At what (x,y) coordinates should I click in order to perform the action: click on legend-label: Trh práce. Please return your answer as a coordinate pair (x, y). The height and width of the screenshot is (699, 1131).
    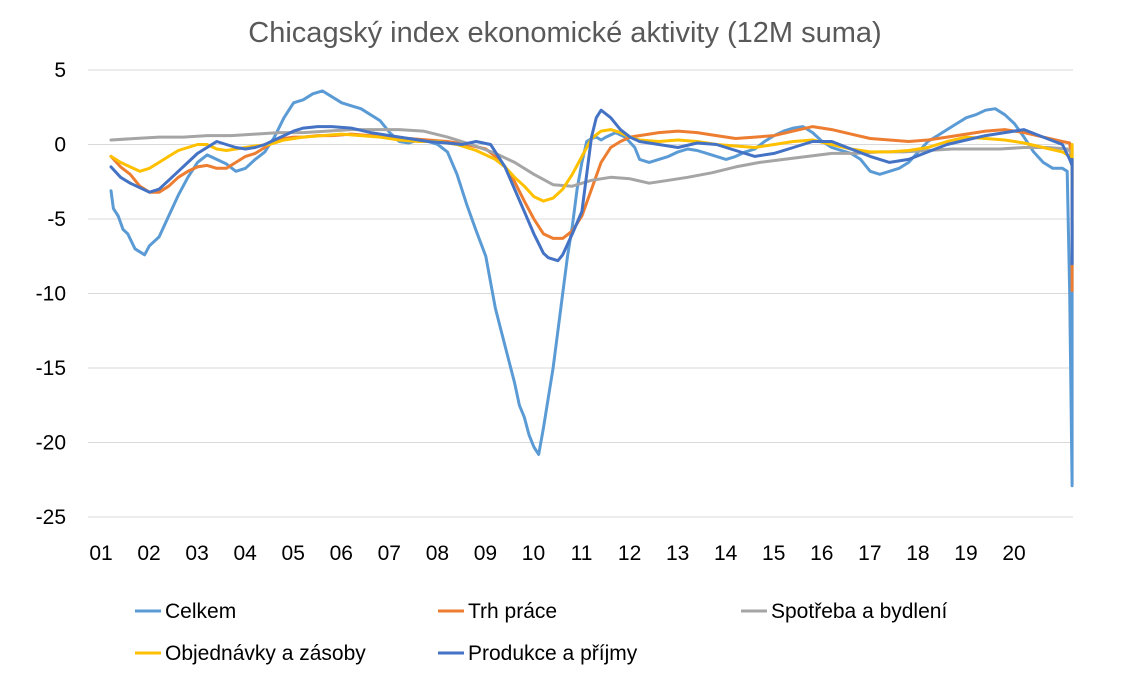
    Looking at the image, I should click on (512, 611).